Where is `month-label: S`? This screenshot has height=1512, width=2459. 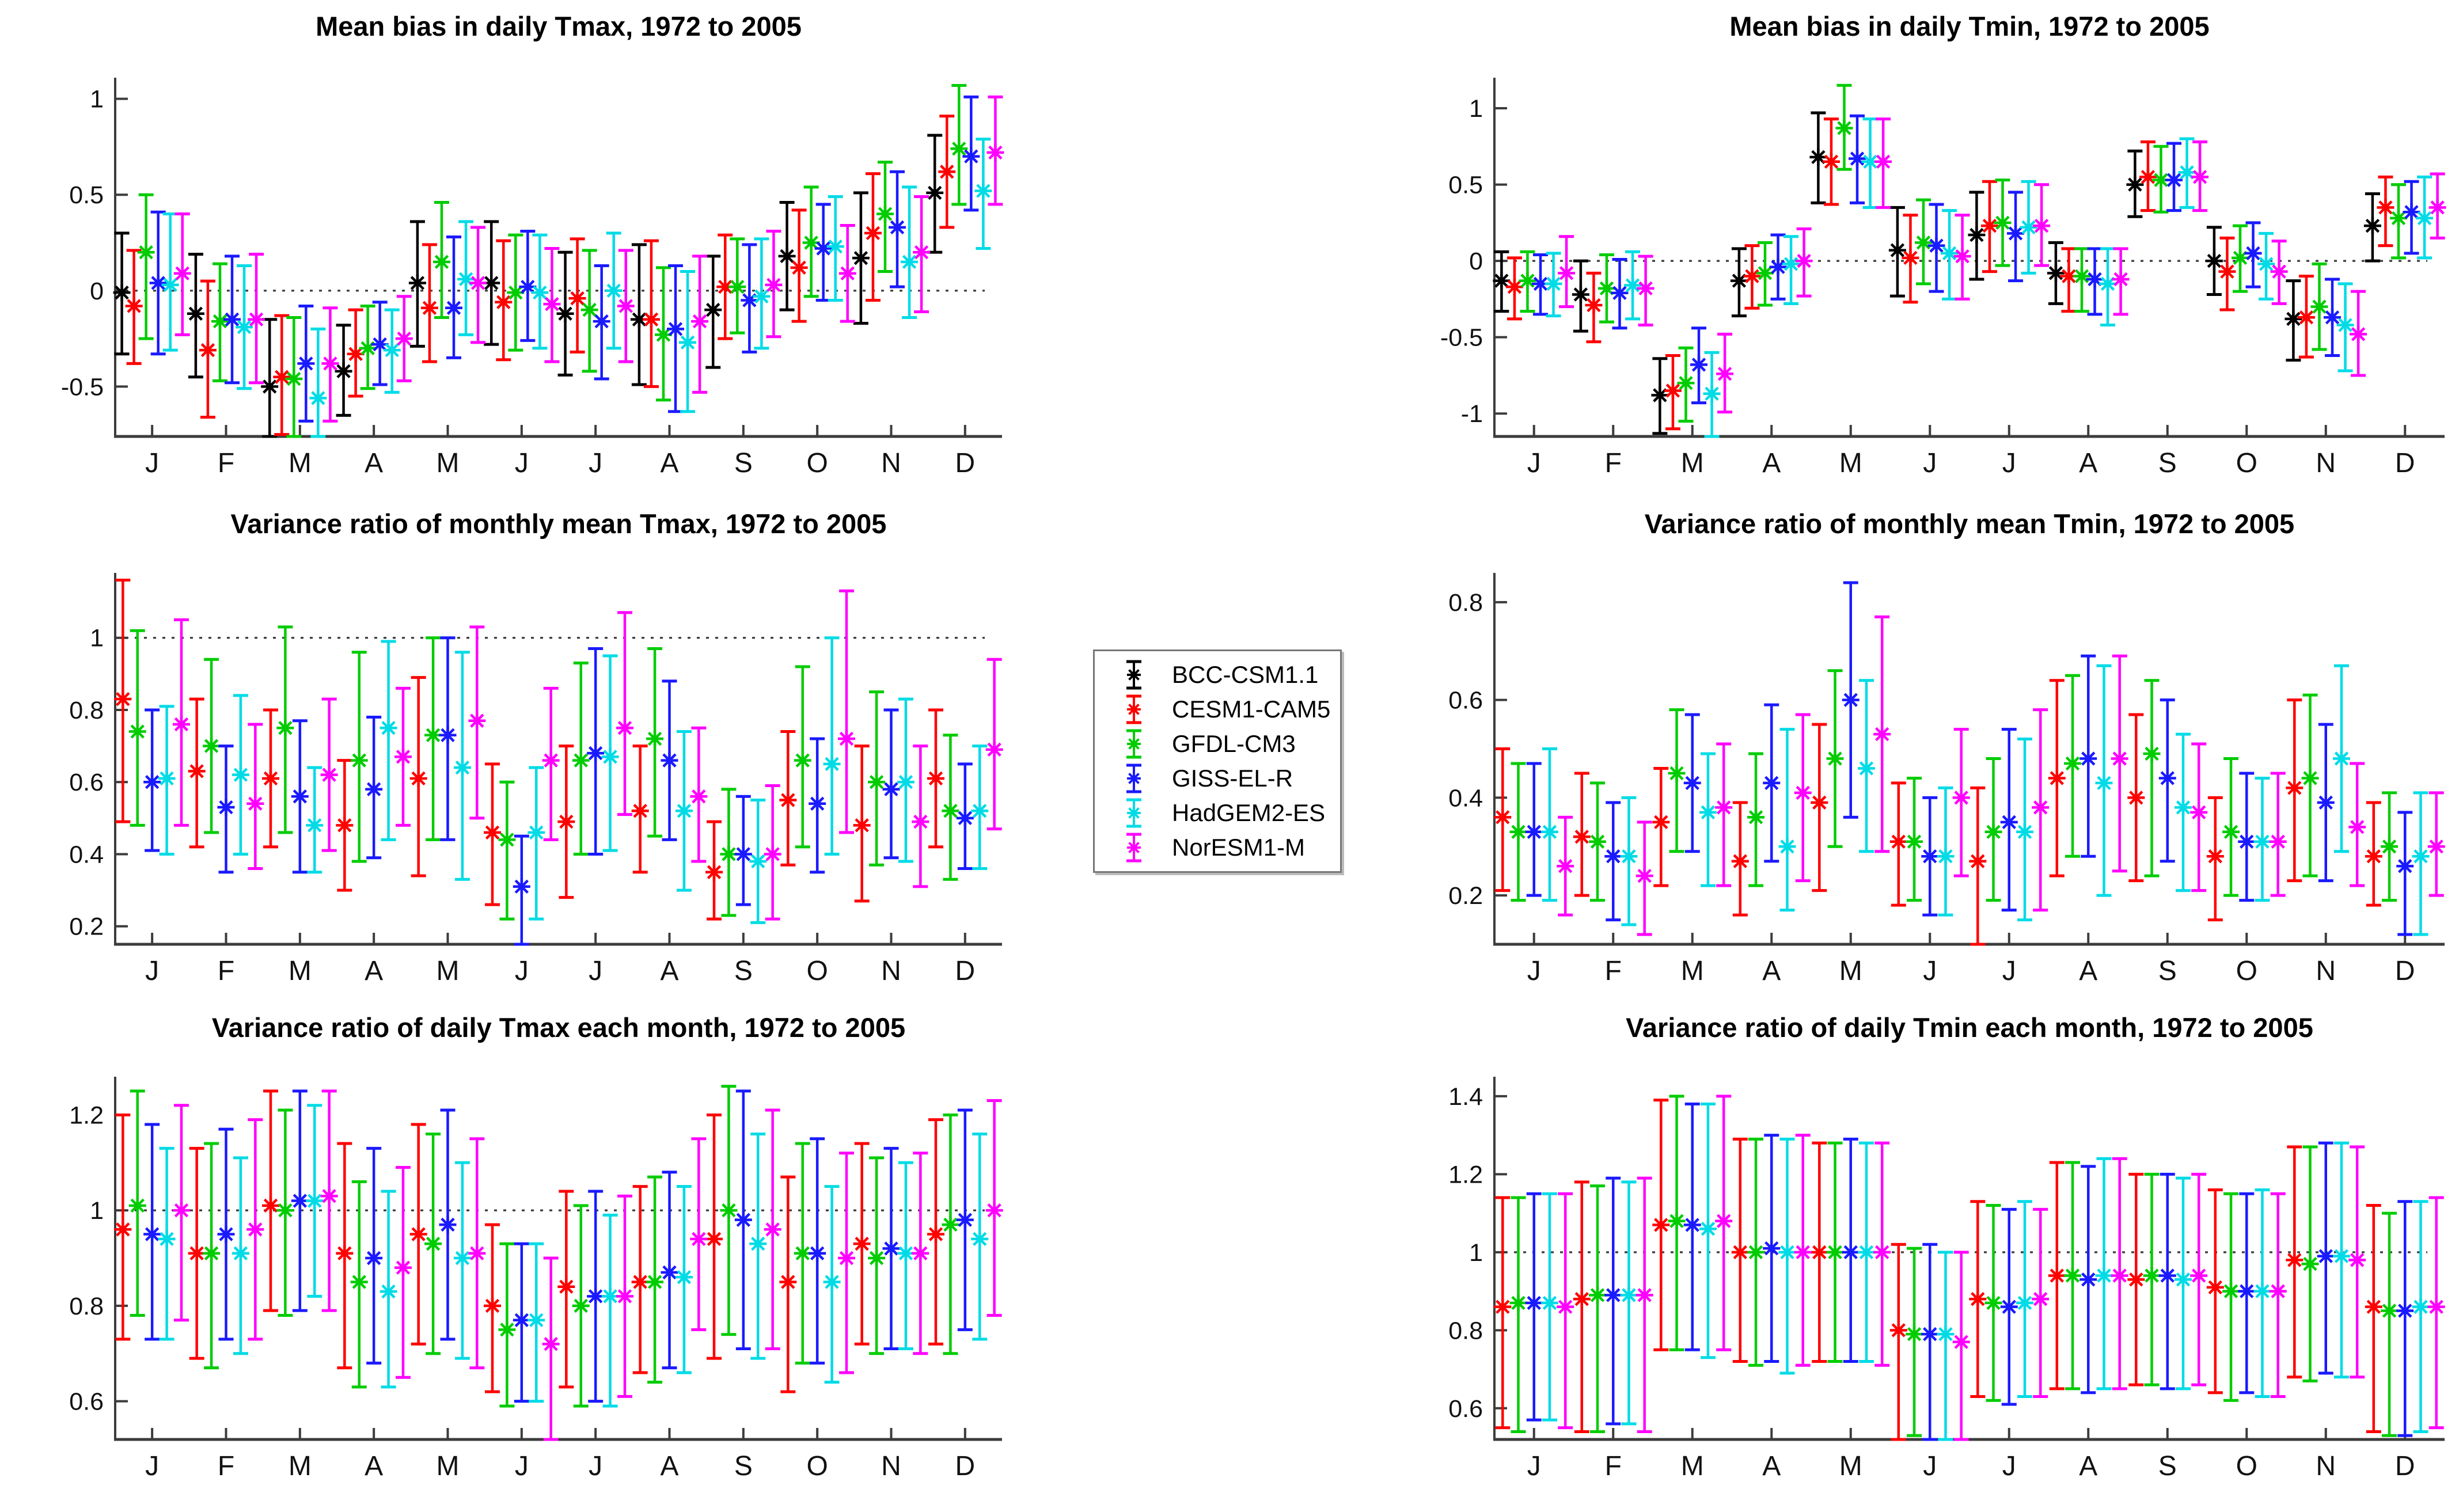 month-label: S is located at coordinates (743, 463).